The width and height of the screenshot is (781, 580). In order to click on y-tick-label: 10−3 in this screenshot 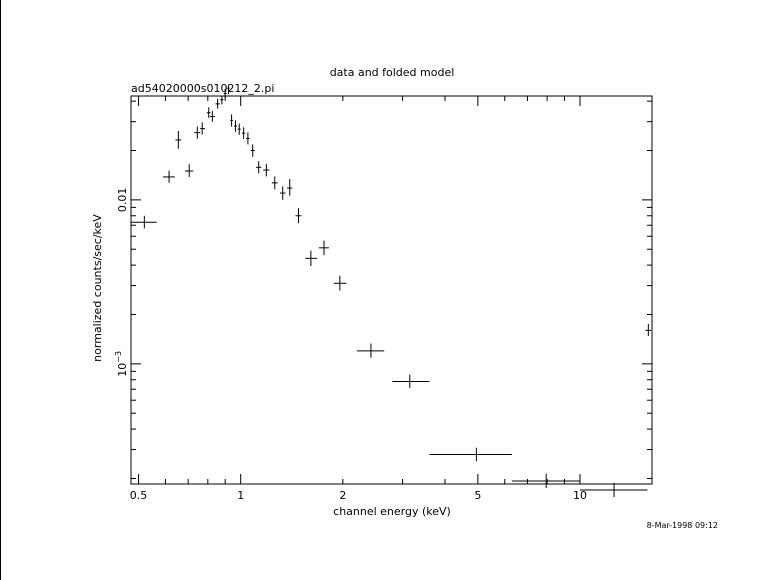, I will do `click(121, 364)`.